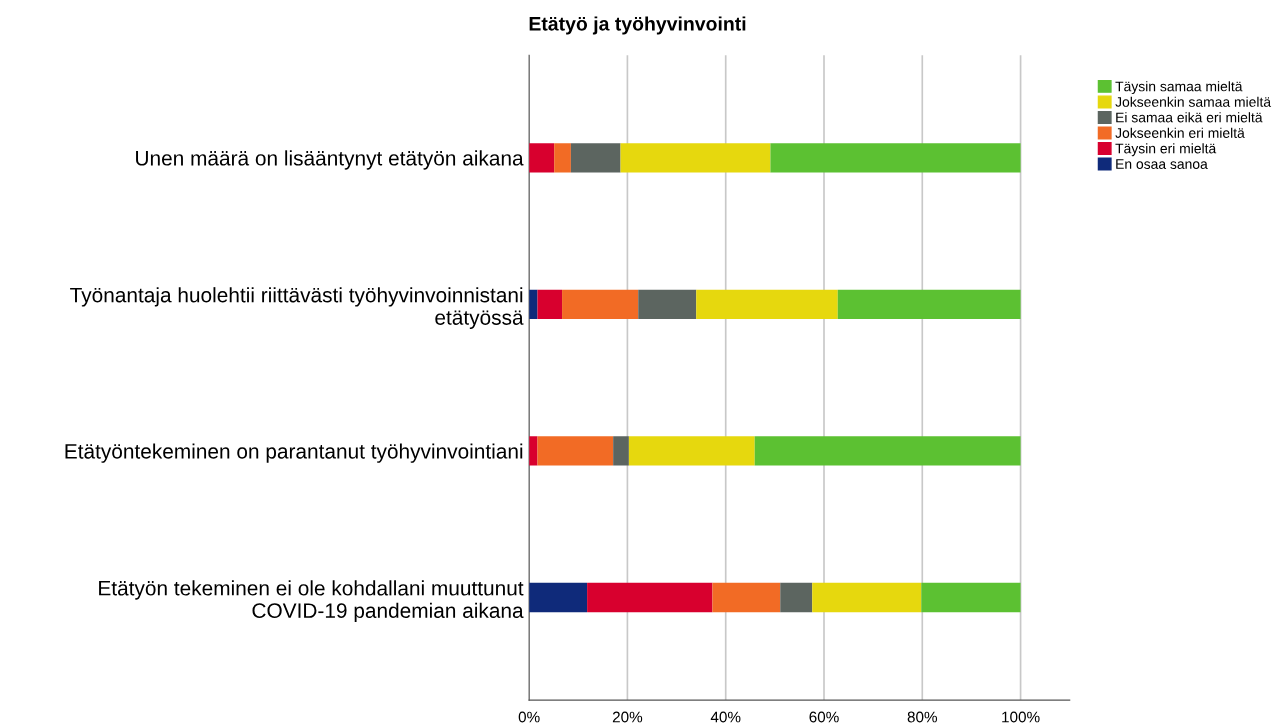 This screenshot has height=727, width=1275. I want to click on legend-label: Ei samaa eikä eri mieltä, so click(1189, 117).